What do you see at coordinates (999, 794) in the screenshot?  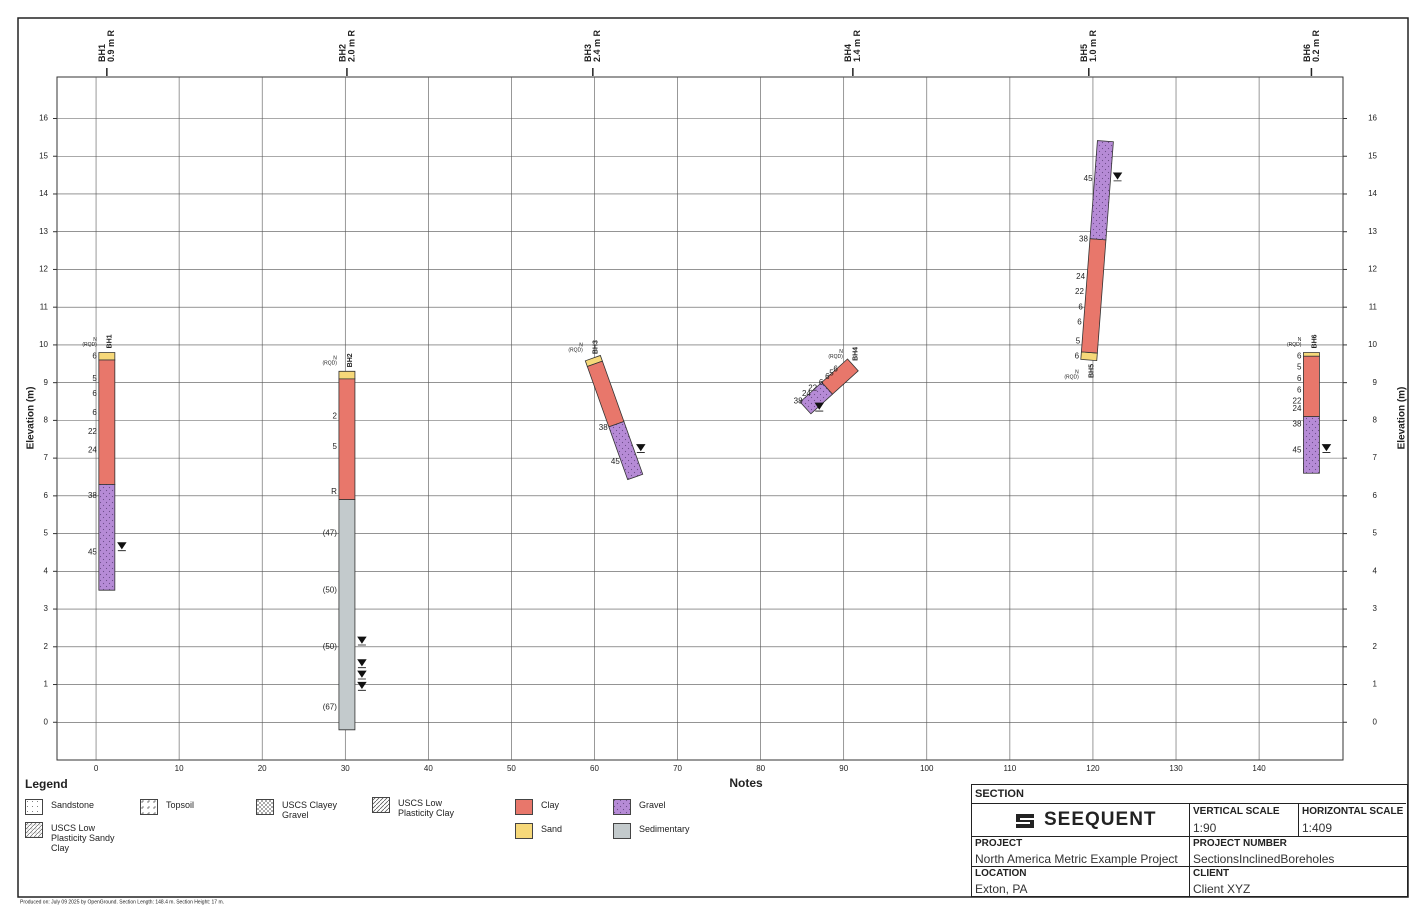 I see `section-label: SECTION` at bounding box center [999, 794].